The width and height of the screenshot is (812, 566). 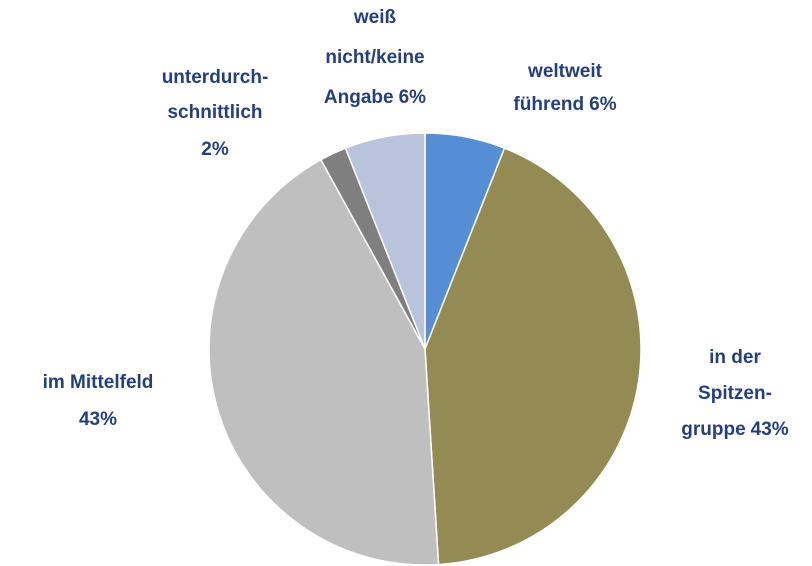 What do you see at coordinates (359, 97) in the screenshot?
I see `label-line: Angabe` at bounding box center [359, 97].